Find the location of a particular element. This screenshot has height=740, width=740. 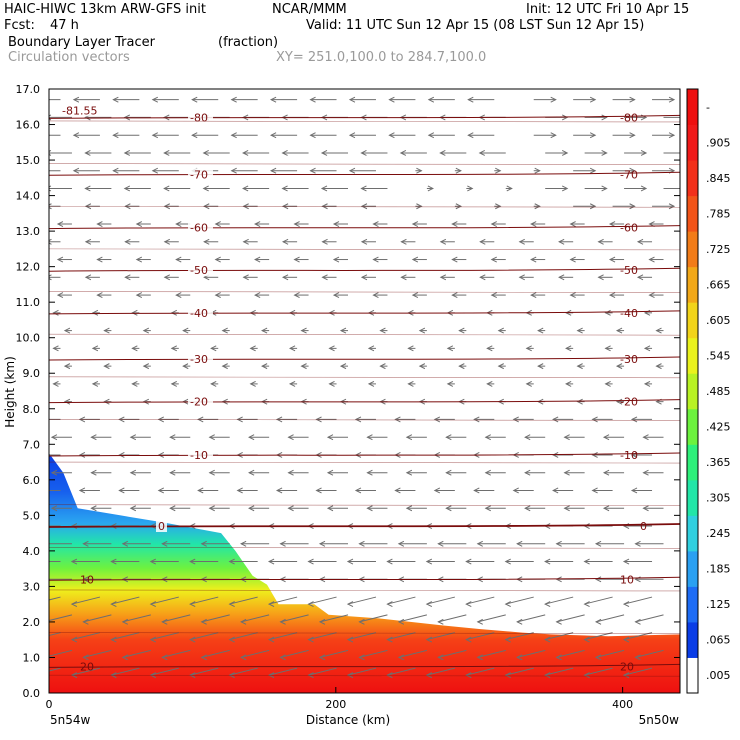

y-tick-label: 4.0 is located at coordinates (32, 551).